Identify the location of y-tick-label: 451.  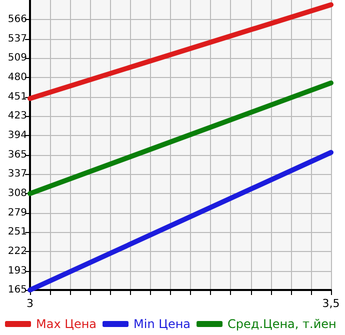
(17, 97).